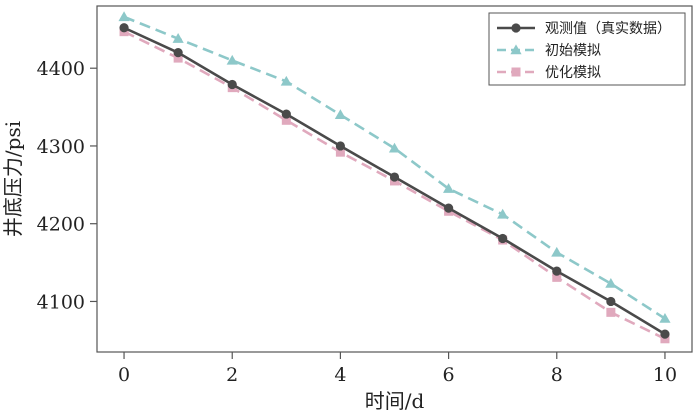  I want to click on legend-box, so click(587, 49).